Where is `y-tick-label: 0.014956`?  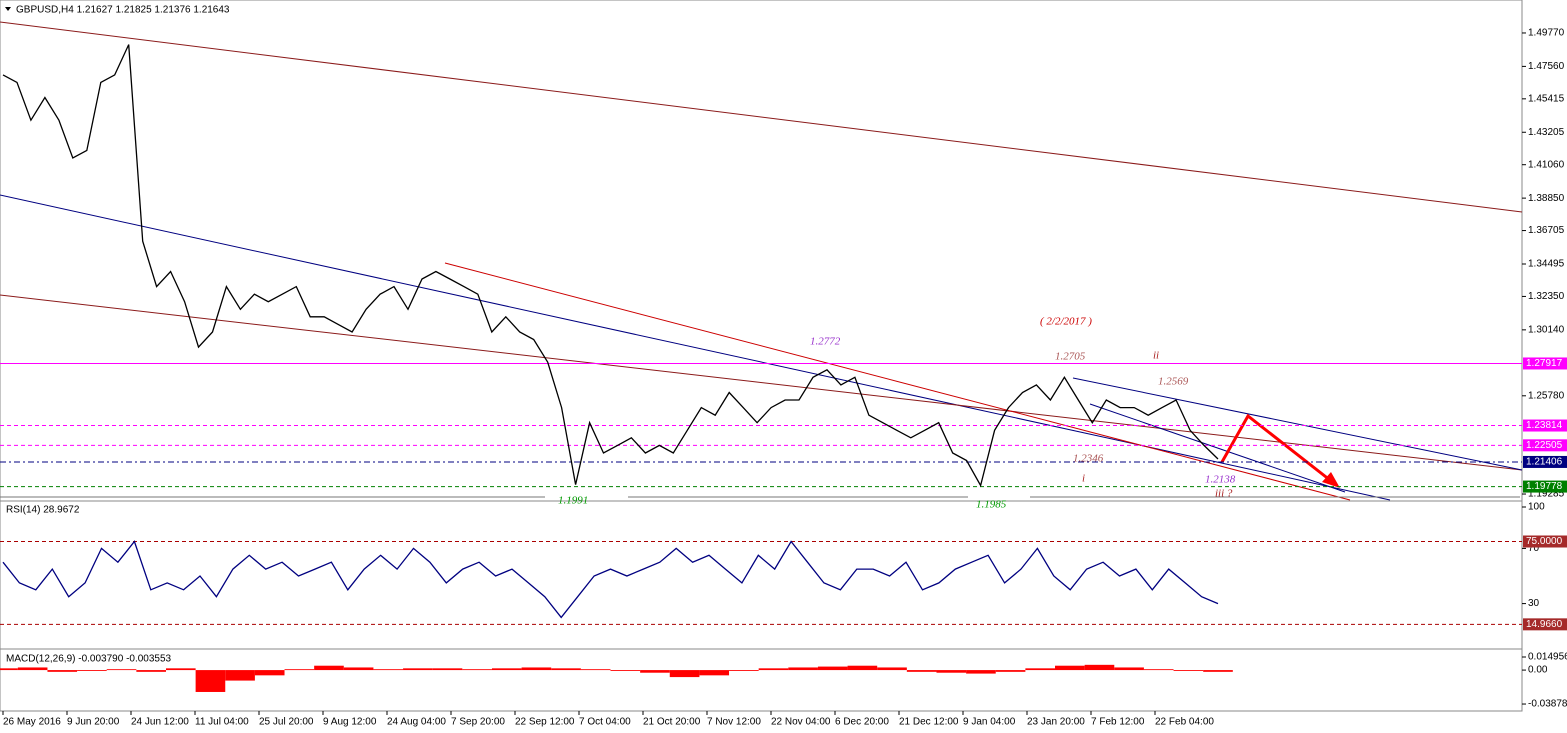 y-tick-label: 0.014956 is located at coordinates (1547, 657).